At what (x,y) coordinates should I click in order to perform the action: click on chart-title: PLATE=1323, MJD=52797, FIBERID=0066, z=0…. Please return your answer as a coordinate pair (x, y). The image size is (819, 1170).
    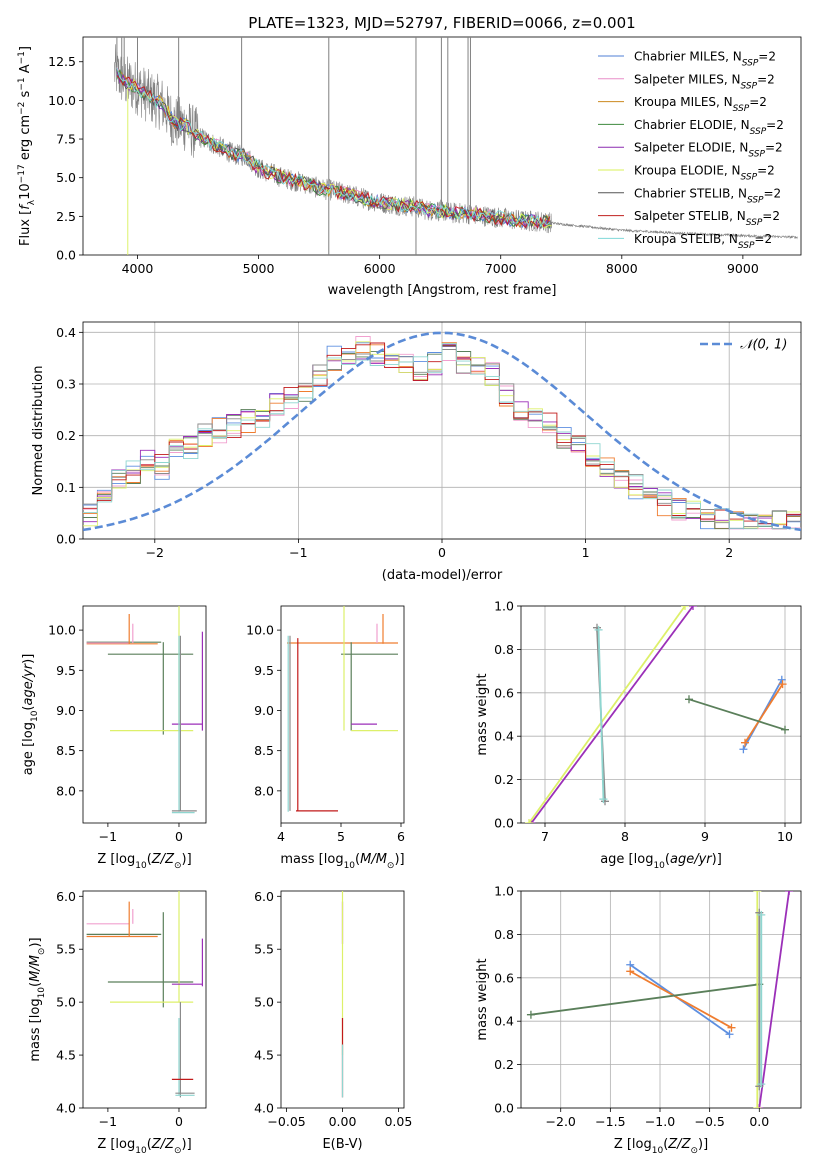
    Looking at the image, I should click on (441, 23).